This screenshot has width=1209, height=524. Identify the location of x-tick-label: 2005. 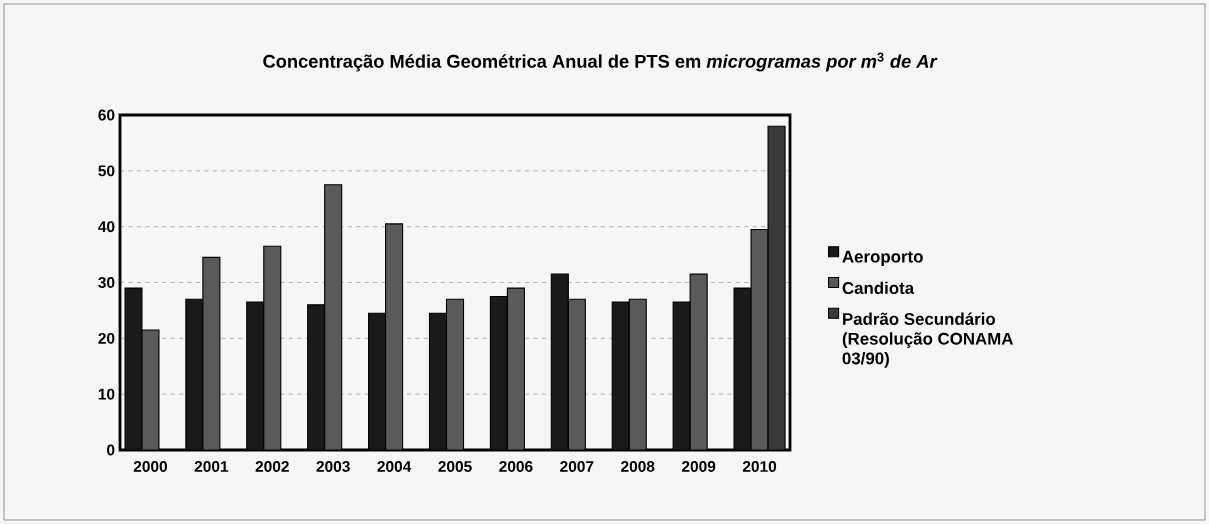
(455, 466).